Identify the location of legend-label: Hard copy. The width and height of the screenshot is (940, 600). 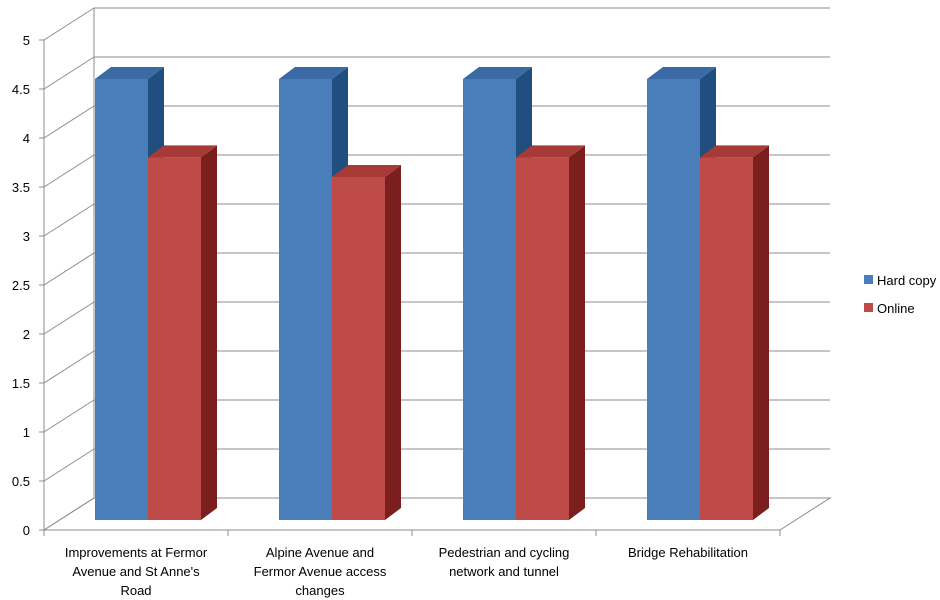
(907, 280).